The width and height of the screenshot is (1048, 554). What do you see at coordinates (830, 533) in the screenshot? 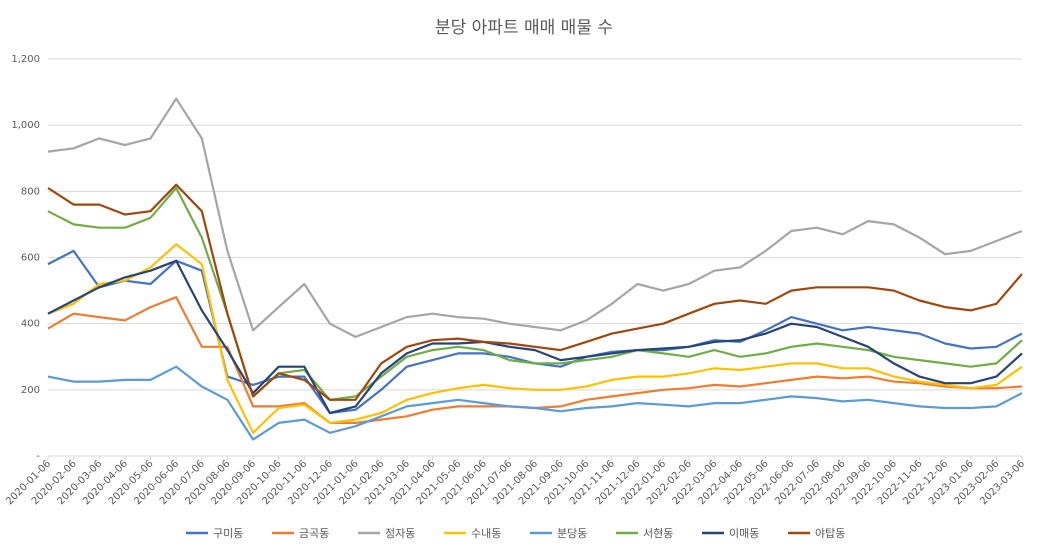
I see `legend-label: 야탑동` at bounding box center [830, 533].